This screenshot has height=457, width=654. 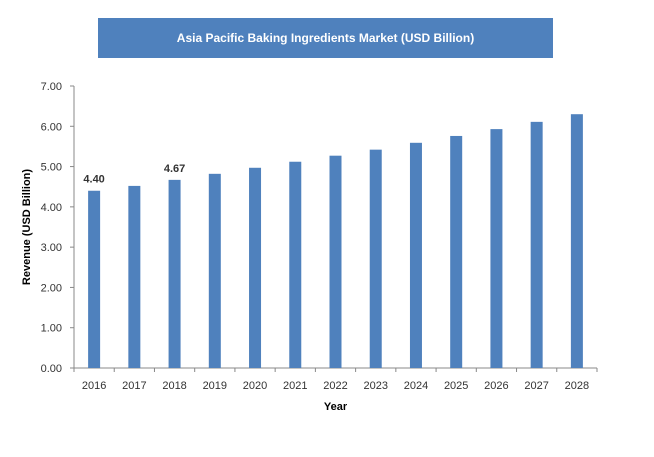 What do you see at coordinates (93, 180) in the screenshot?
I see `data-label: 4.40` at bounding box center [93, 180].